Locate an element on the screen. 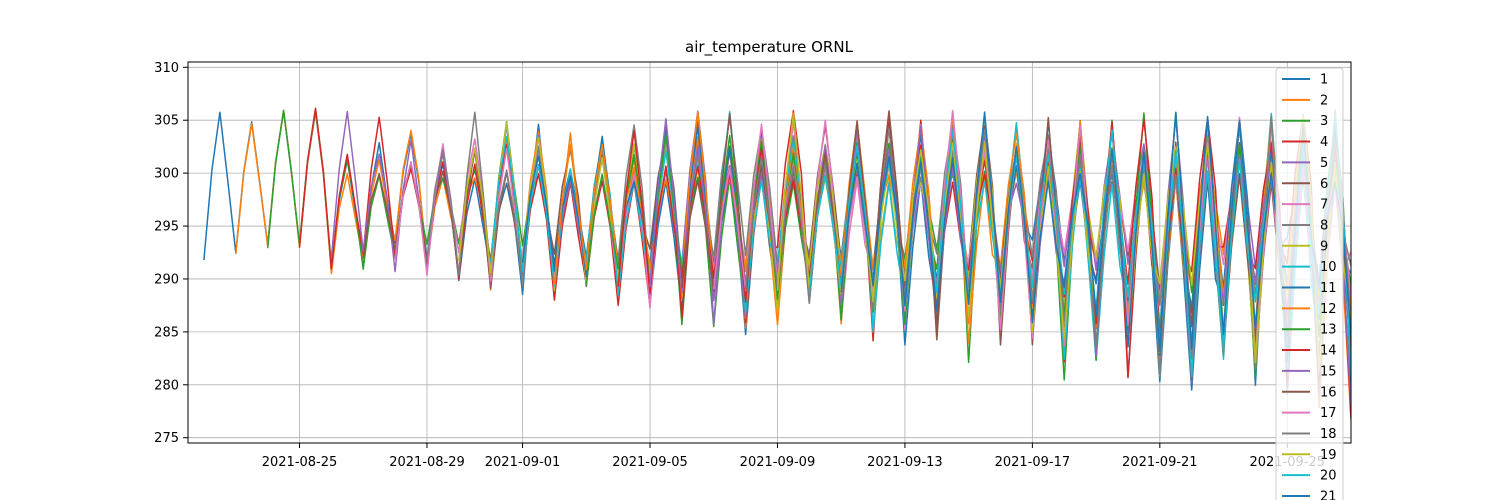 This screenshot has height=500, width=1500. legend-label-15: 15 is located at coordinates (1328, 371).